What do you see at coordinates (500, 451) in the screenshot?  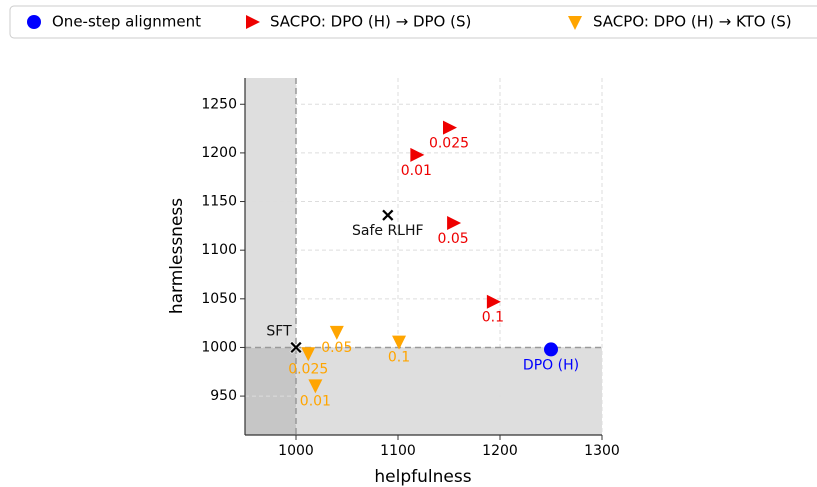 I see `x-tick-label: 1200` at bounding box center [500, 451].